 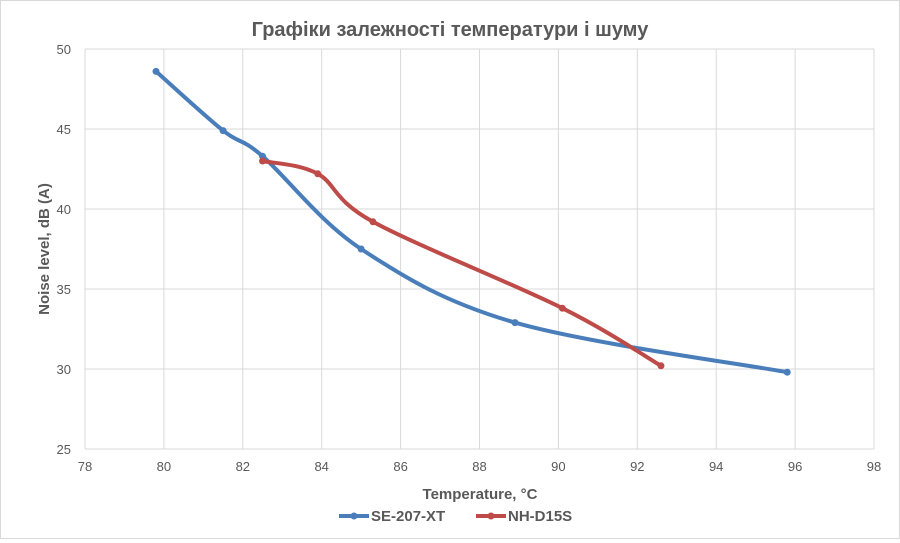 I want to click on legend: SE-207-XT NH-D15S, so click(x=455, y=516).